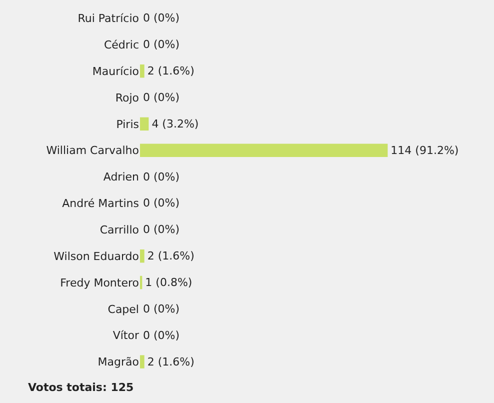  What do you see at coordinates (97, 256) in the screenshot?
I see `y-tick-label: Wilson Eduardo` at bounding box center [97, 256].